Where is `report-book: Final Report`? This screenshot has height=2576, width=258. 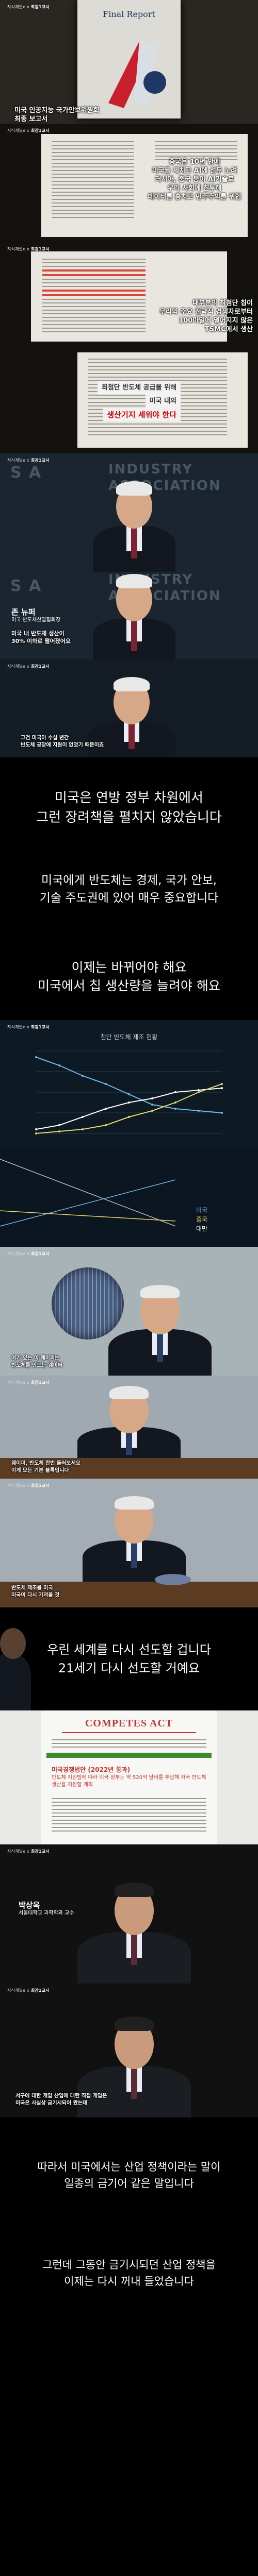 report-book: Final Report is located at coordinates (129, 59).